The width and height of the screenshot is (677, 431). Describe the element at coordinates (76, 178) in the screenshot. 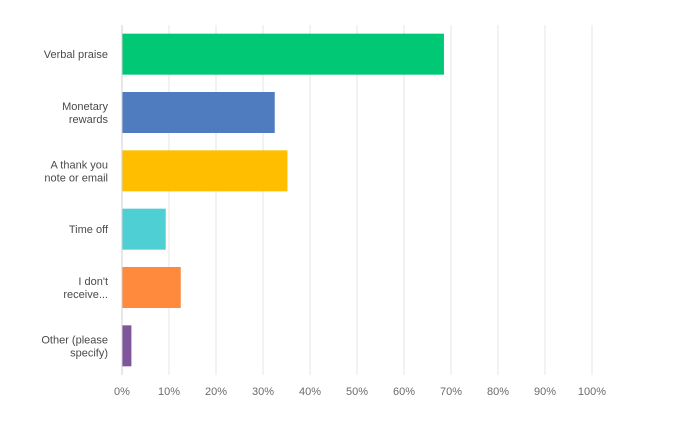

I see `category-label: note or email` at that location.